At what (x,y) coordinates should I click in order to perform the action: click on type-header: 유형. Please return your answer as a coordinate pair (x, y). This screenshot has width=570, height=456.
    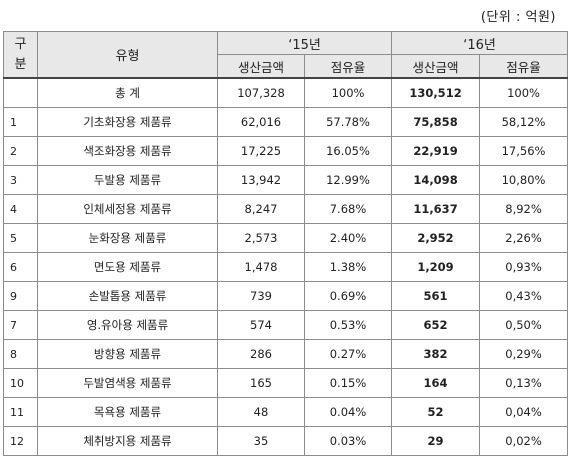
    Looking at the image, I should click on (127, 55).